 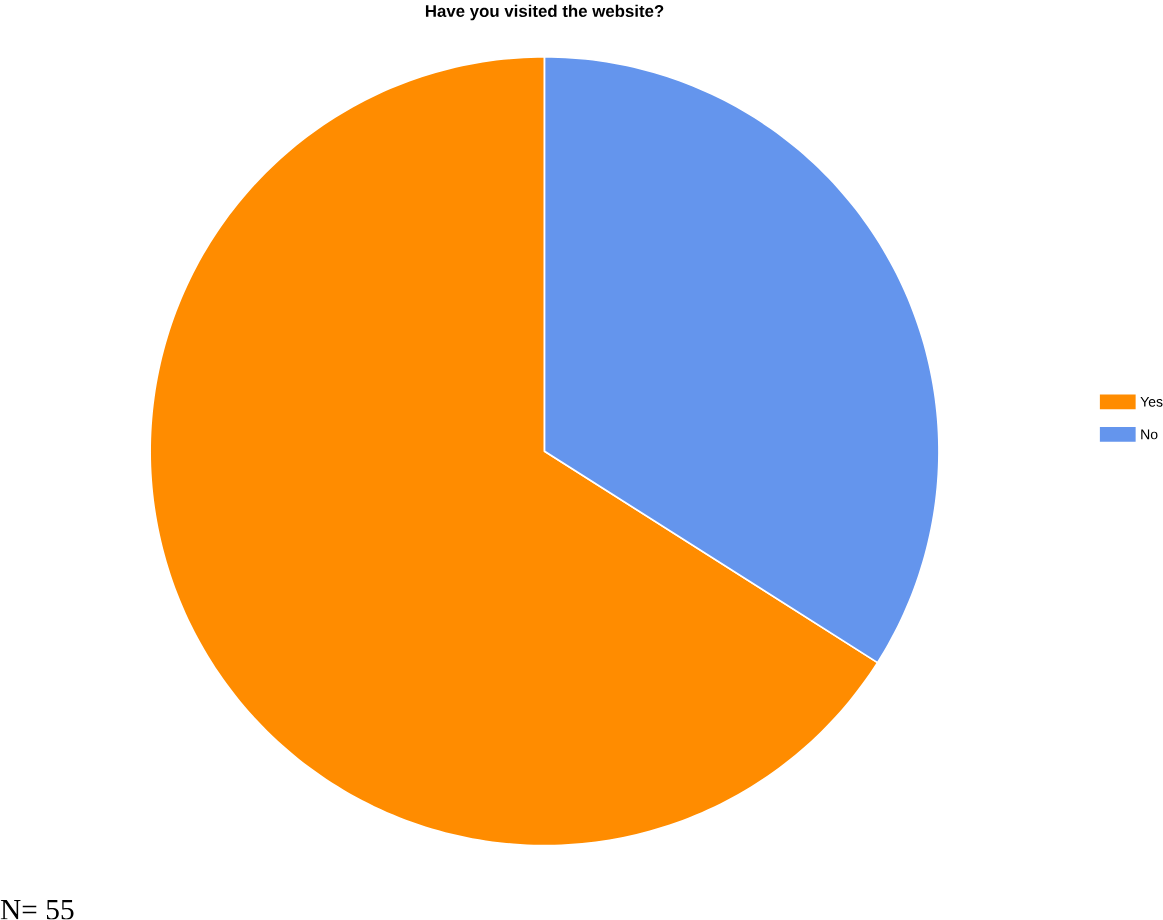 What do you see at coordinates (544, 12) in the screenshot?
I see `chart-title: Have you visited the website?` at bounding box center [544, 12].